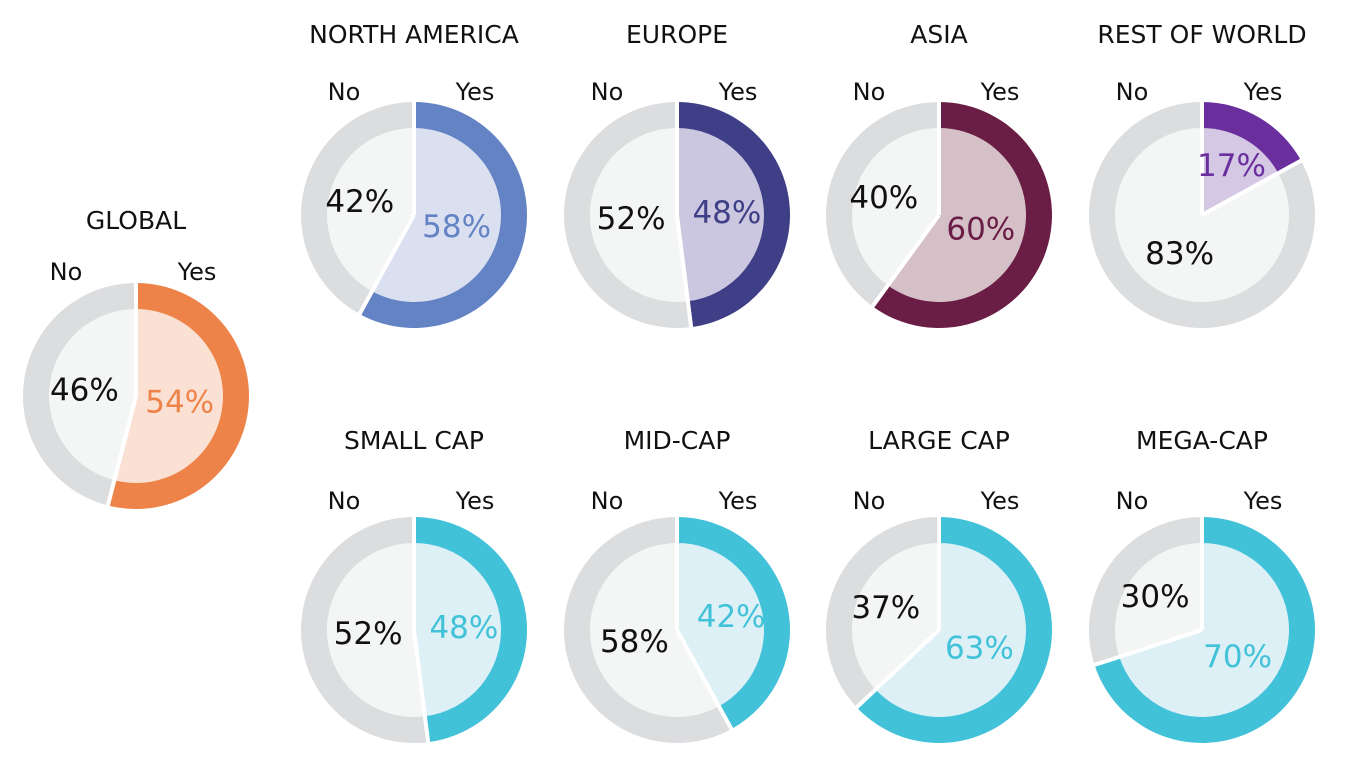 The image size is (1346, 772). I want to click on no-value-label: 30%, so click(1155, 597).